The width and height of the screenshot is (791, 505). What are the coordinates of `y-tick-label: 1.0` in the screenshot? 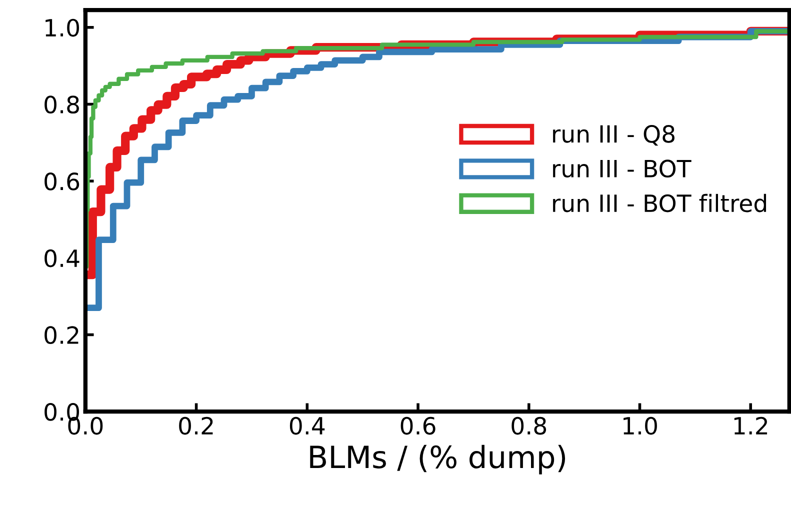 It's located at (62, 27).